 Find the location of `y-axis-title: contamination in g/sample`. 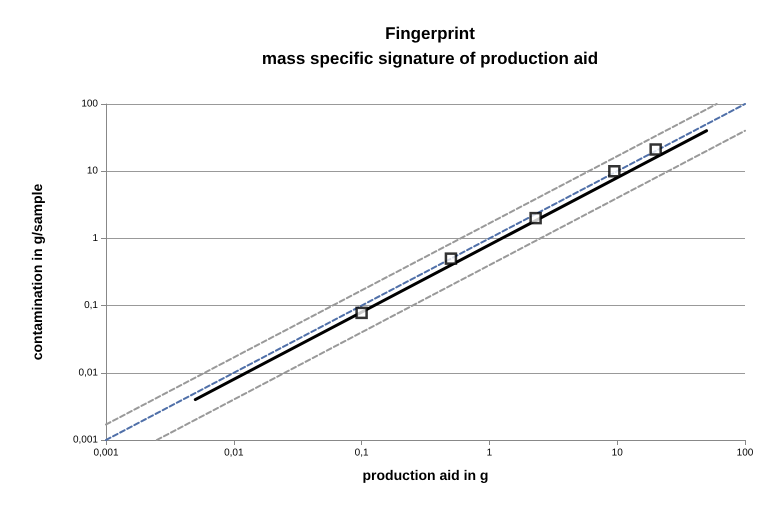

y-axis-title: contamination in g/sample is located at coordinates (37, 272).